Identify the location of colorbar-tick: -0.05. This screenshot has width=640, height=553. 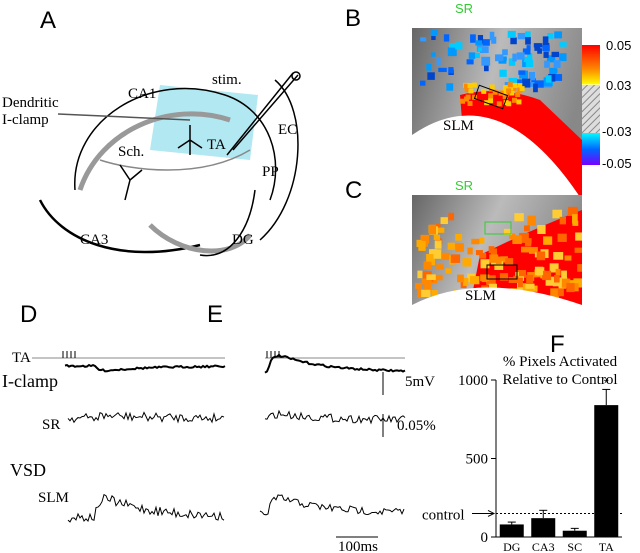
(617, 163).